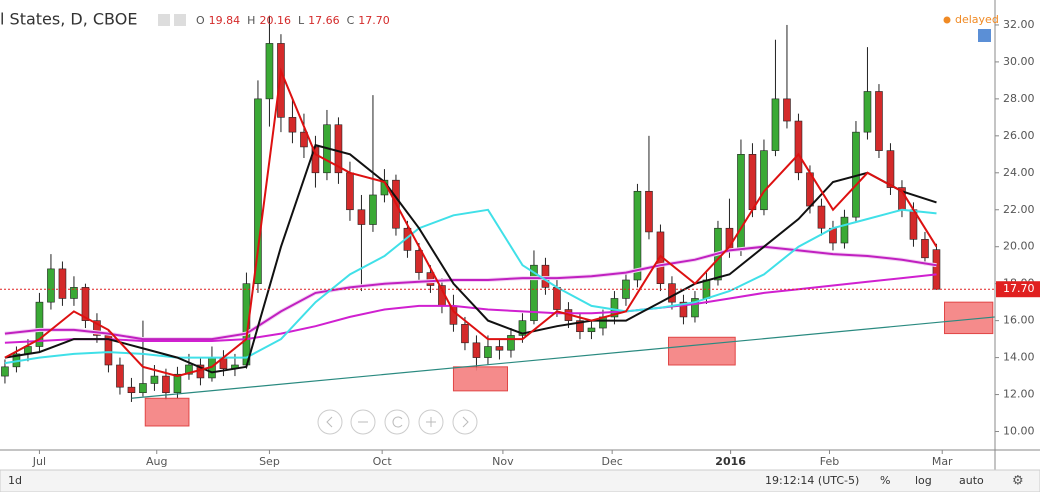 The height and width of the screenshot is (492, 1040). Describe the element at coordinates (225, 20) in the screenshot. I see `ohlc-value: 19.84` at that location.